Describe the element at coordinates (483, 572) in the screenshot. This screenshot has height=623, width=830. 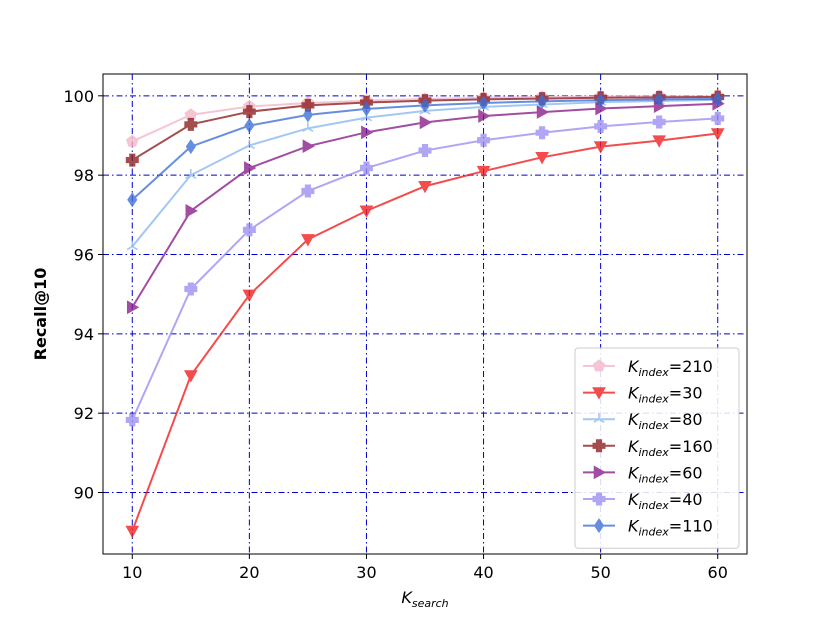
I see `x-tick-label: 40` at that location.